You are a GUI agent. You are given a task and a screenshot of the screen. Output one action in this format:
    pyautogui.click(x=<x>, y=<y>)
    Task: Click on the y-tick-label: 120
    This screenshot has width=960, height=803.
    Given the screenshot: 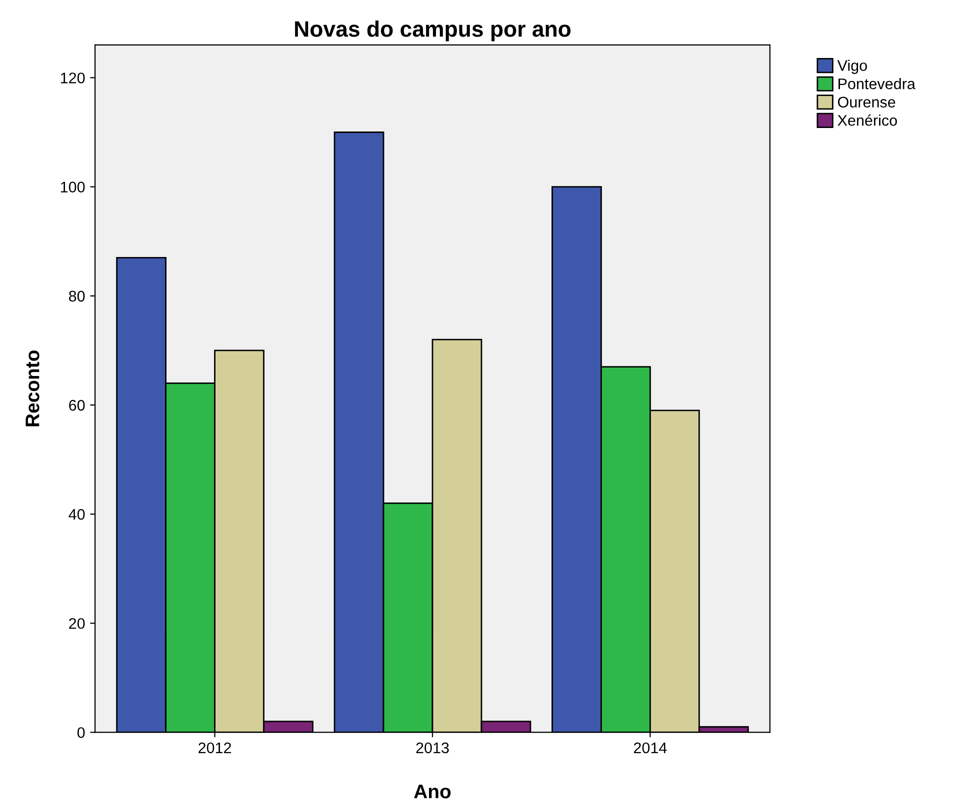 What is the action you would take?
    pyautogui.click(x=72, y=78)
    